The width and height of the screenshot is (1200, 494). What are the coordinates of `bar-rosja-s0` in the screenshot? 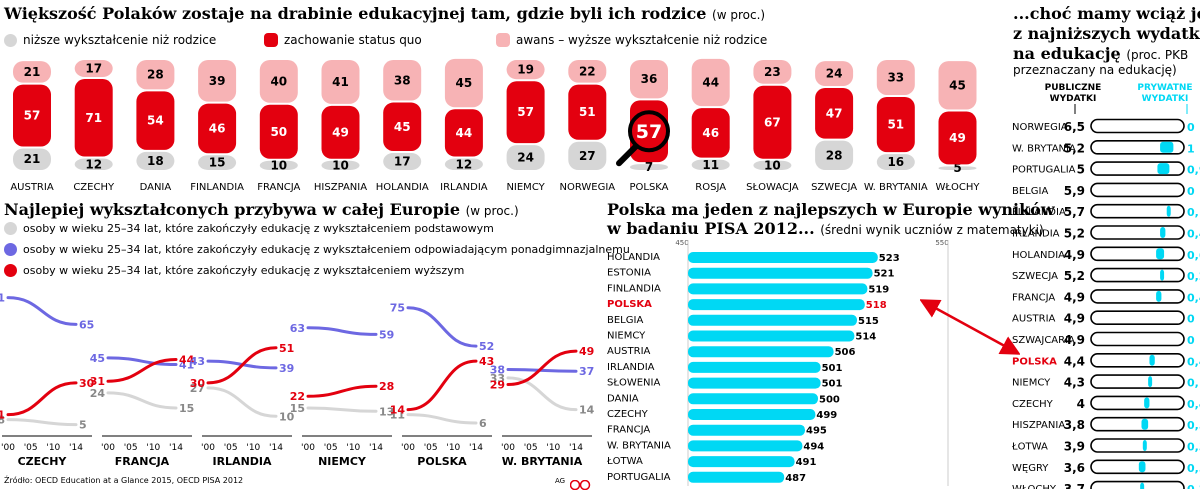 It's located at (710, 164).